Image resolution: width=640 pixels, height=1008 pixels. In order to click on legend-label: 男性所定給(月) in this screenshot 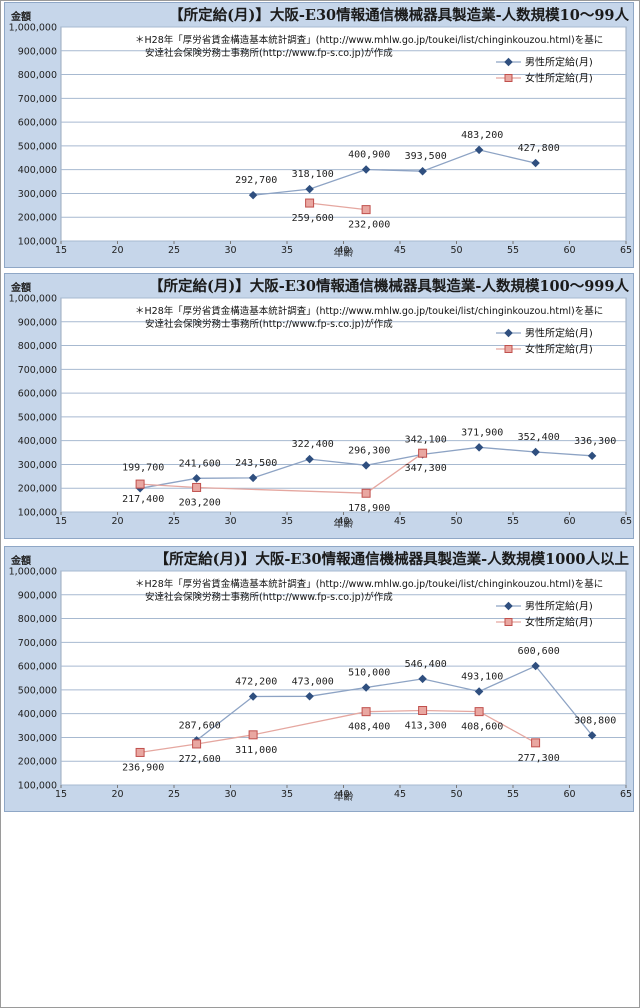, I will do `click(559, 606)`.